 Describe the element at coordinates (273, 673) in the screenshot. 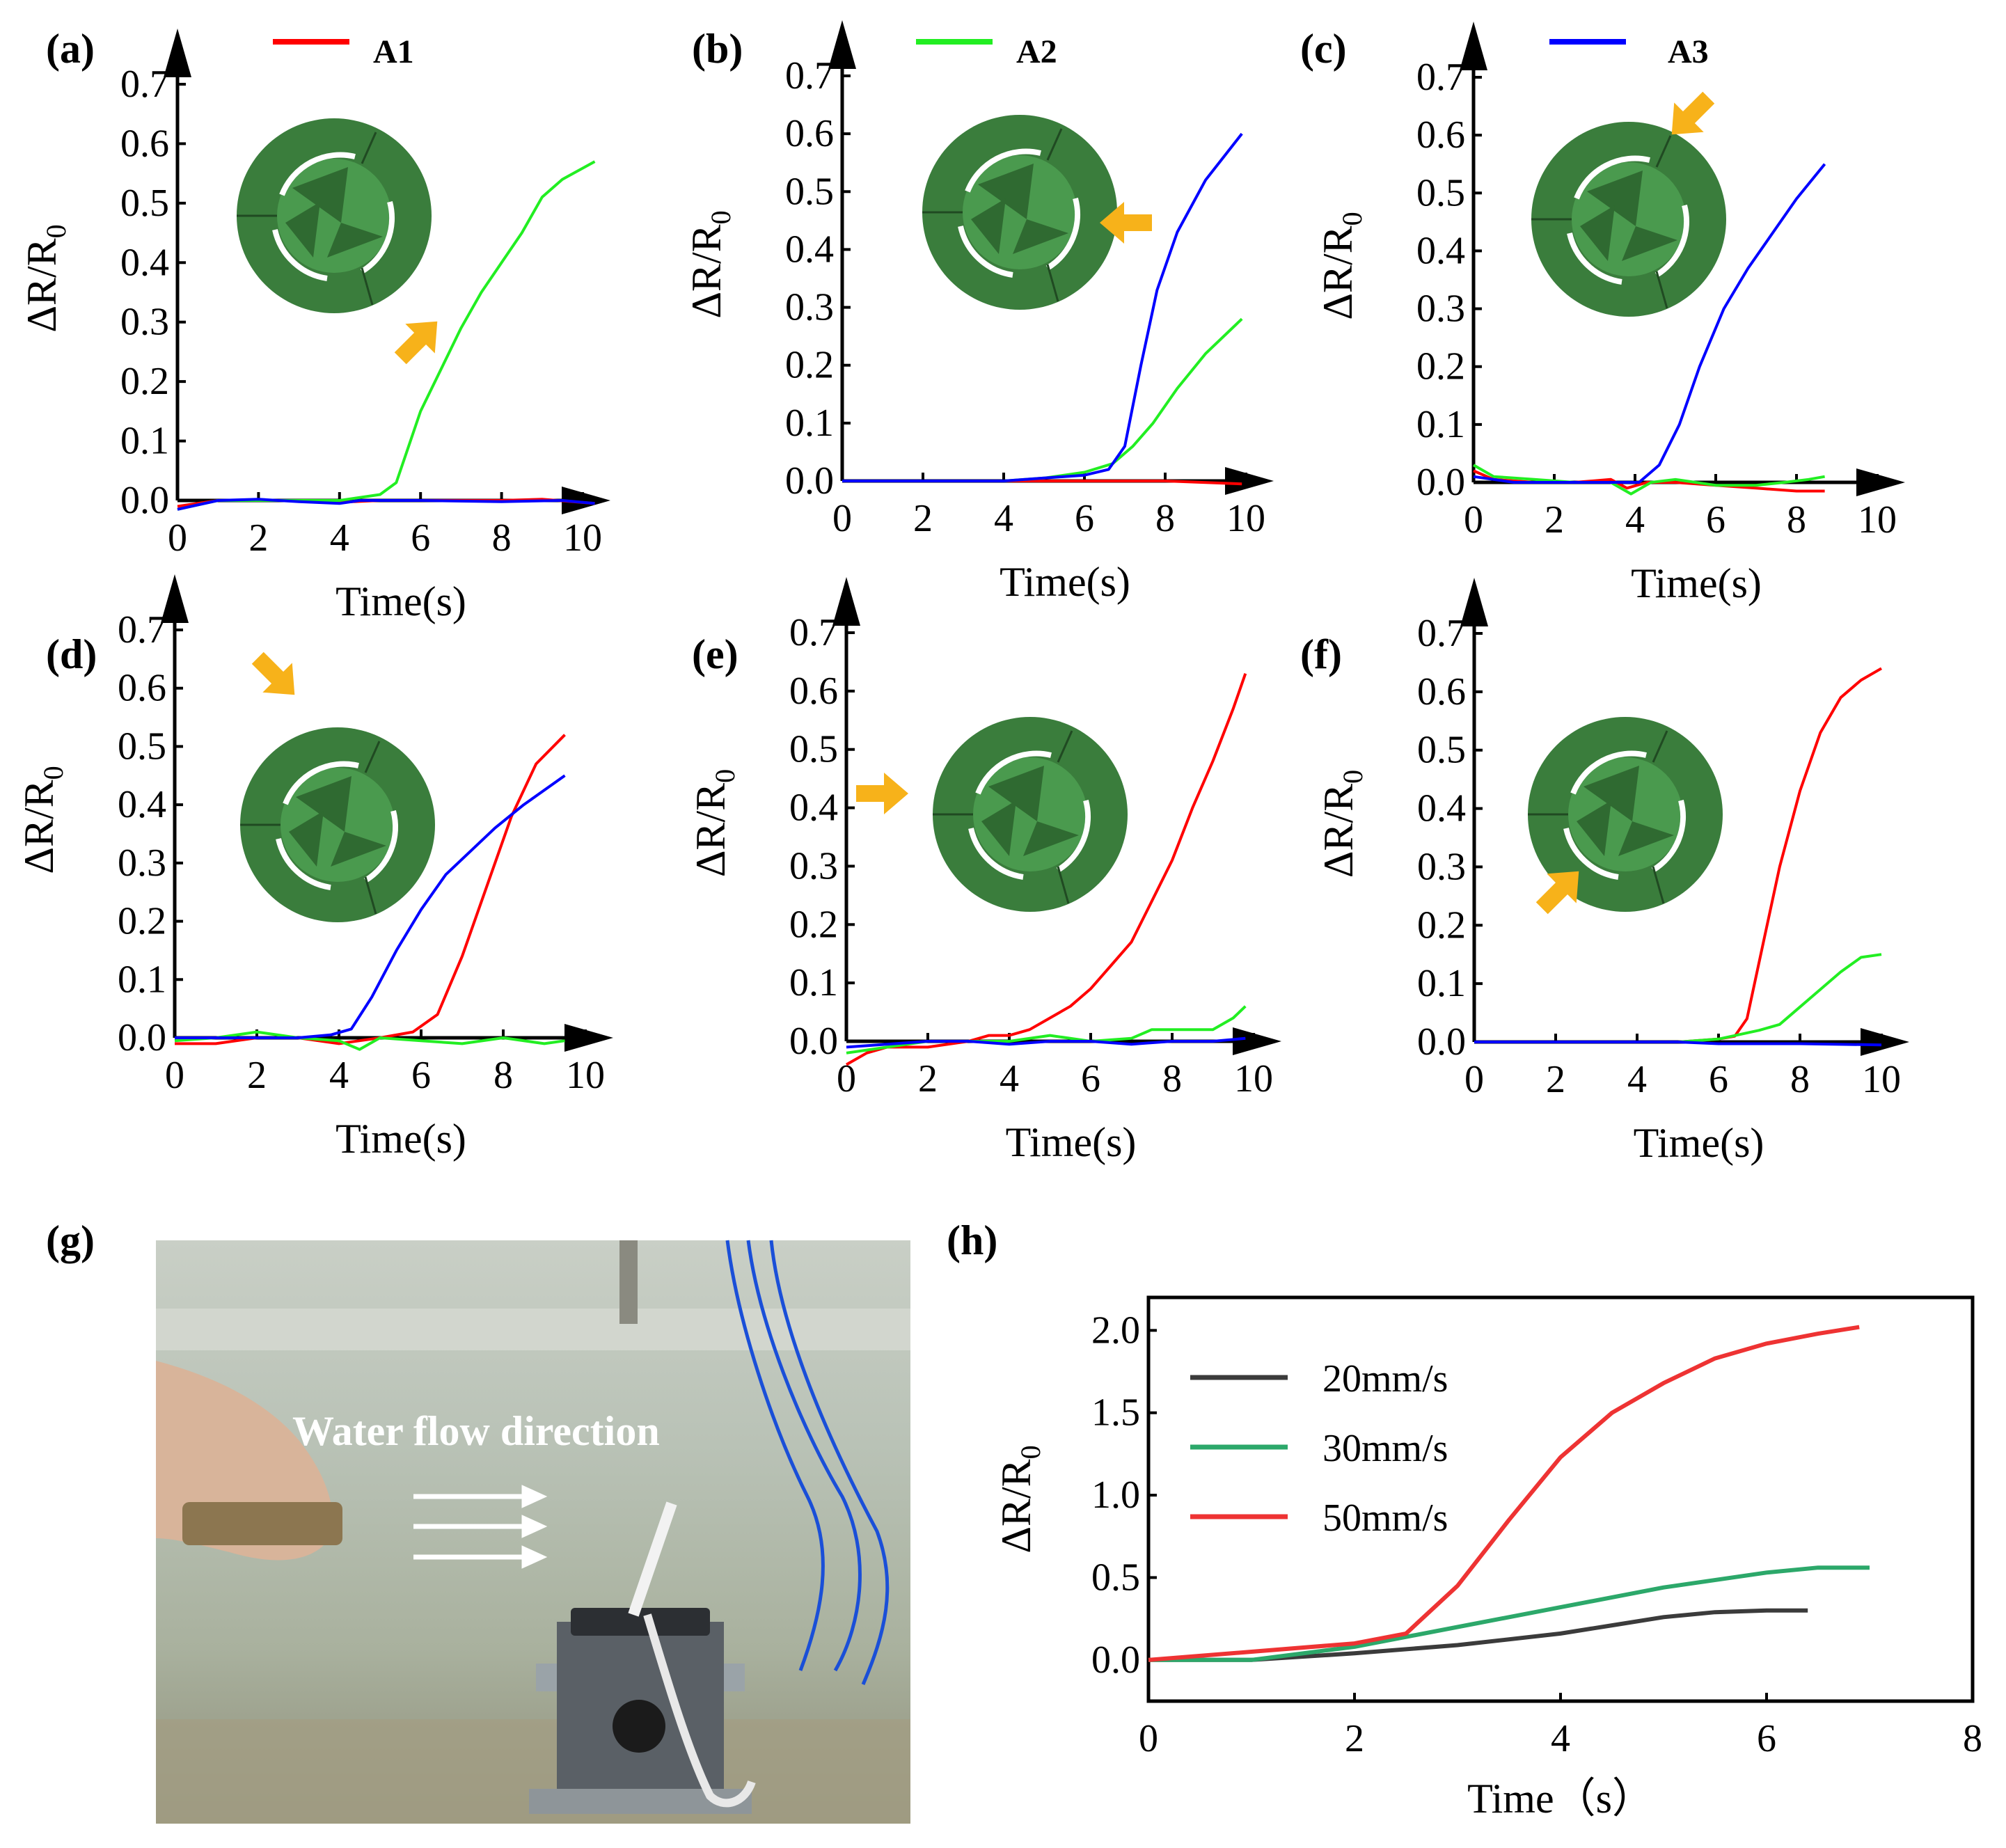

I see `force-arrow-d` at that location.